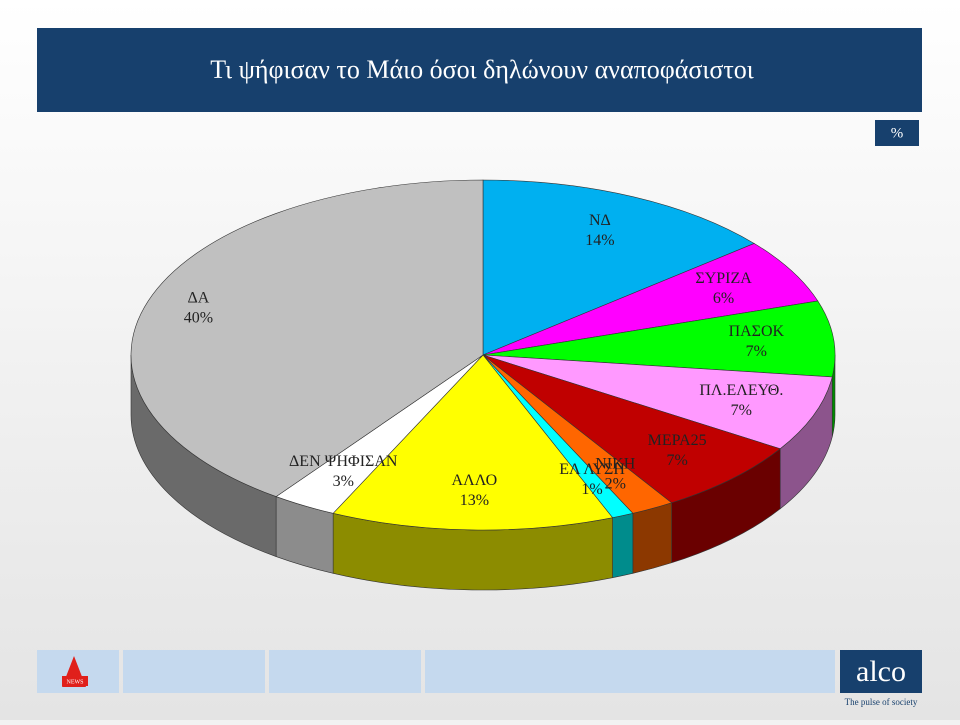 This screenshot has height=725, width=960. What do you see at coordinates (677, 440) in the screenshot?
I see `slice-label: ΜΕΡΑ25` at bounding box center [677, 440].